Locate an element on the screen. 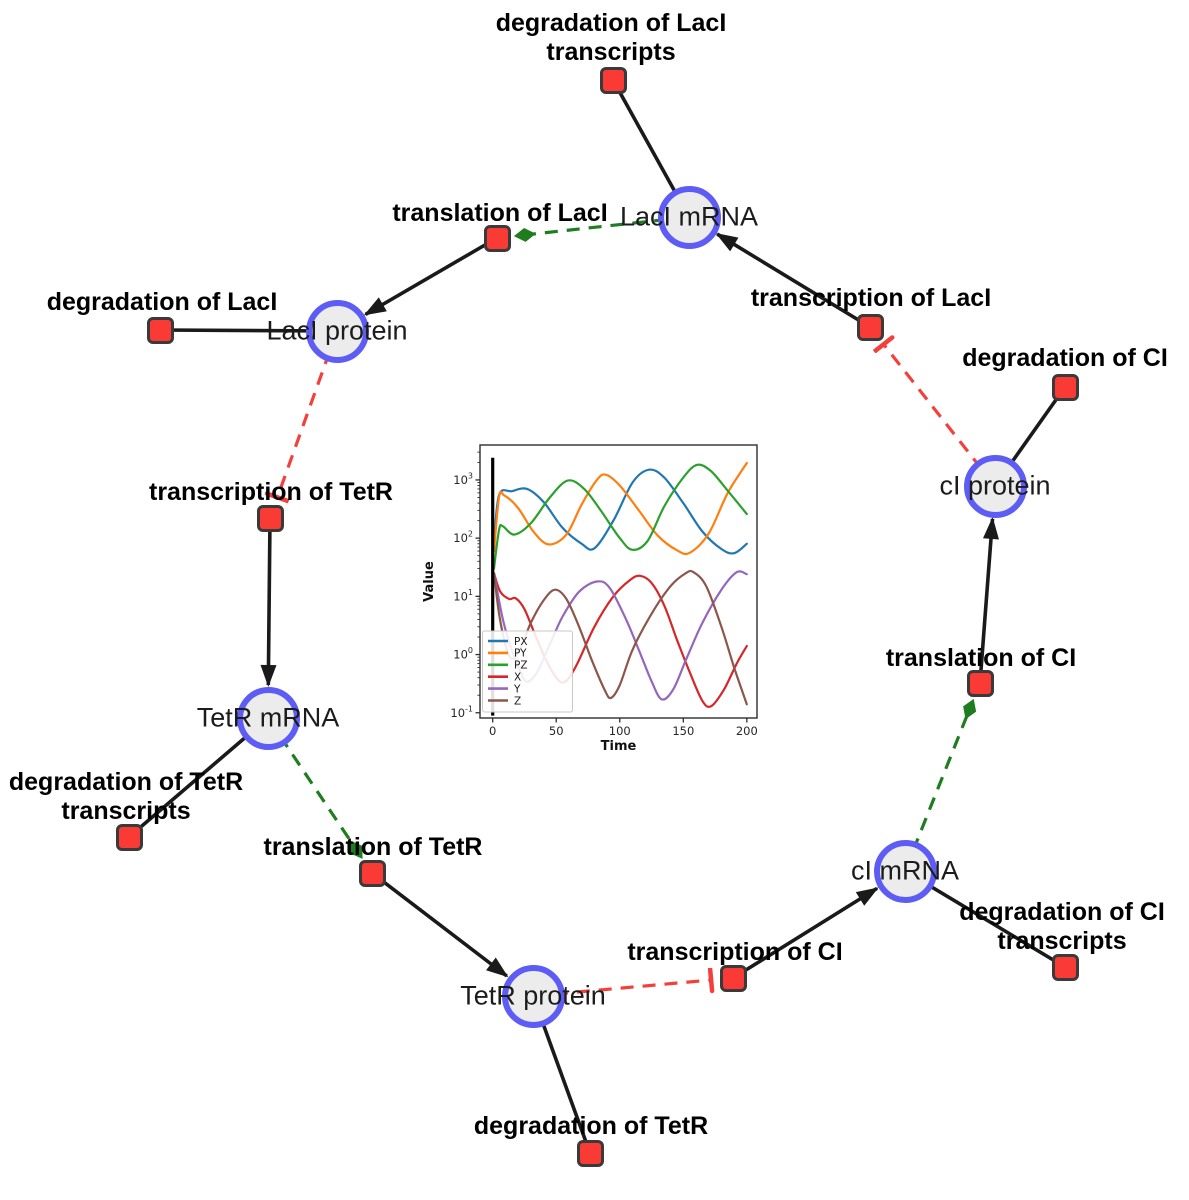  x-tick-label: 0 is located at coordinates (492, 731).